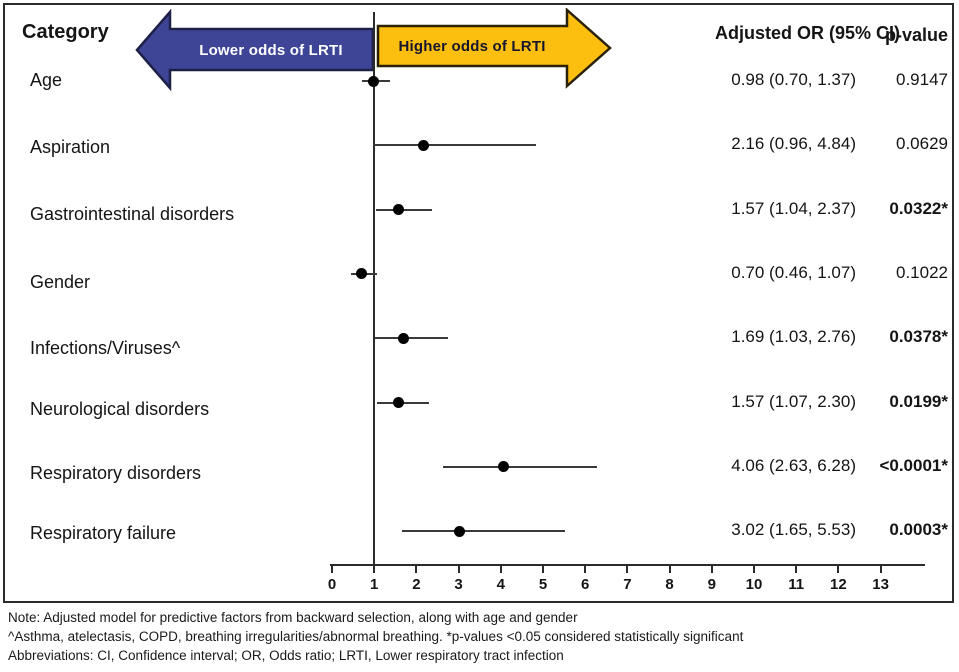 This screenshot has height=672, width=959. I want to click on p-value: 0.0003*, so click(918, 530).